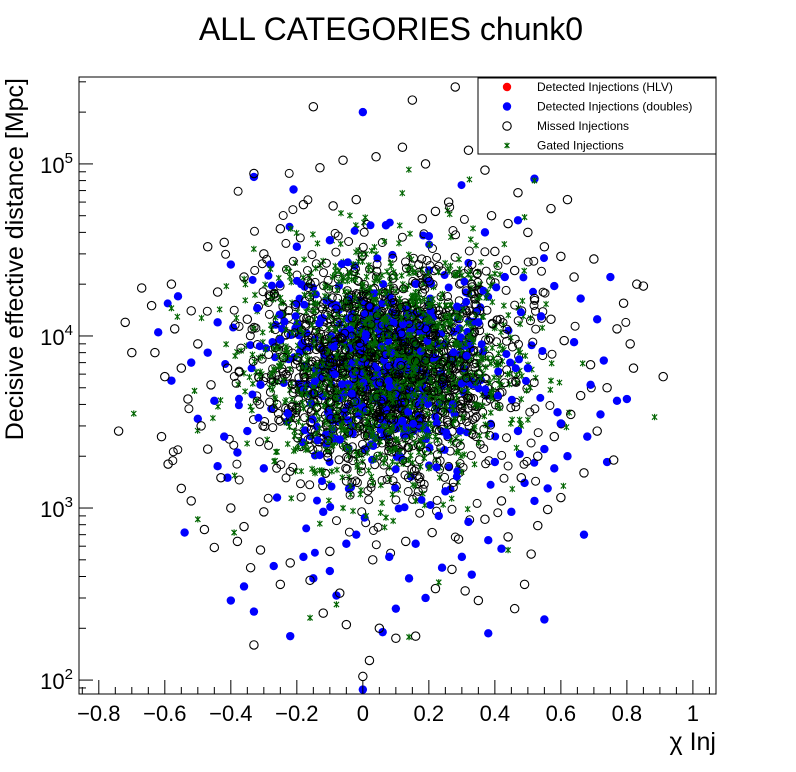 The image size is (796, 772). Describe the element at coordinates (391, 29) in the screenshot. I see `chart-title: ALL CATEGORIES chunk0` at that location.